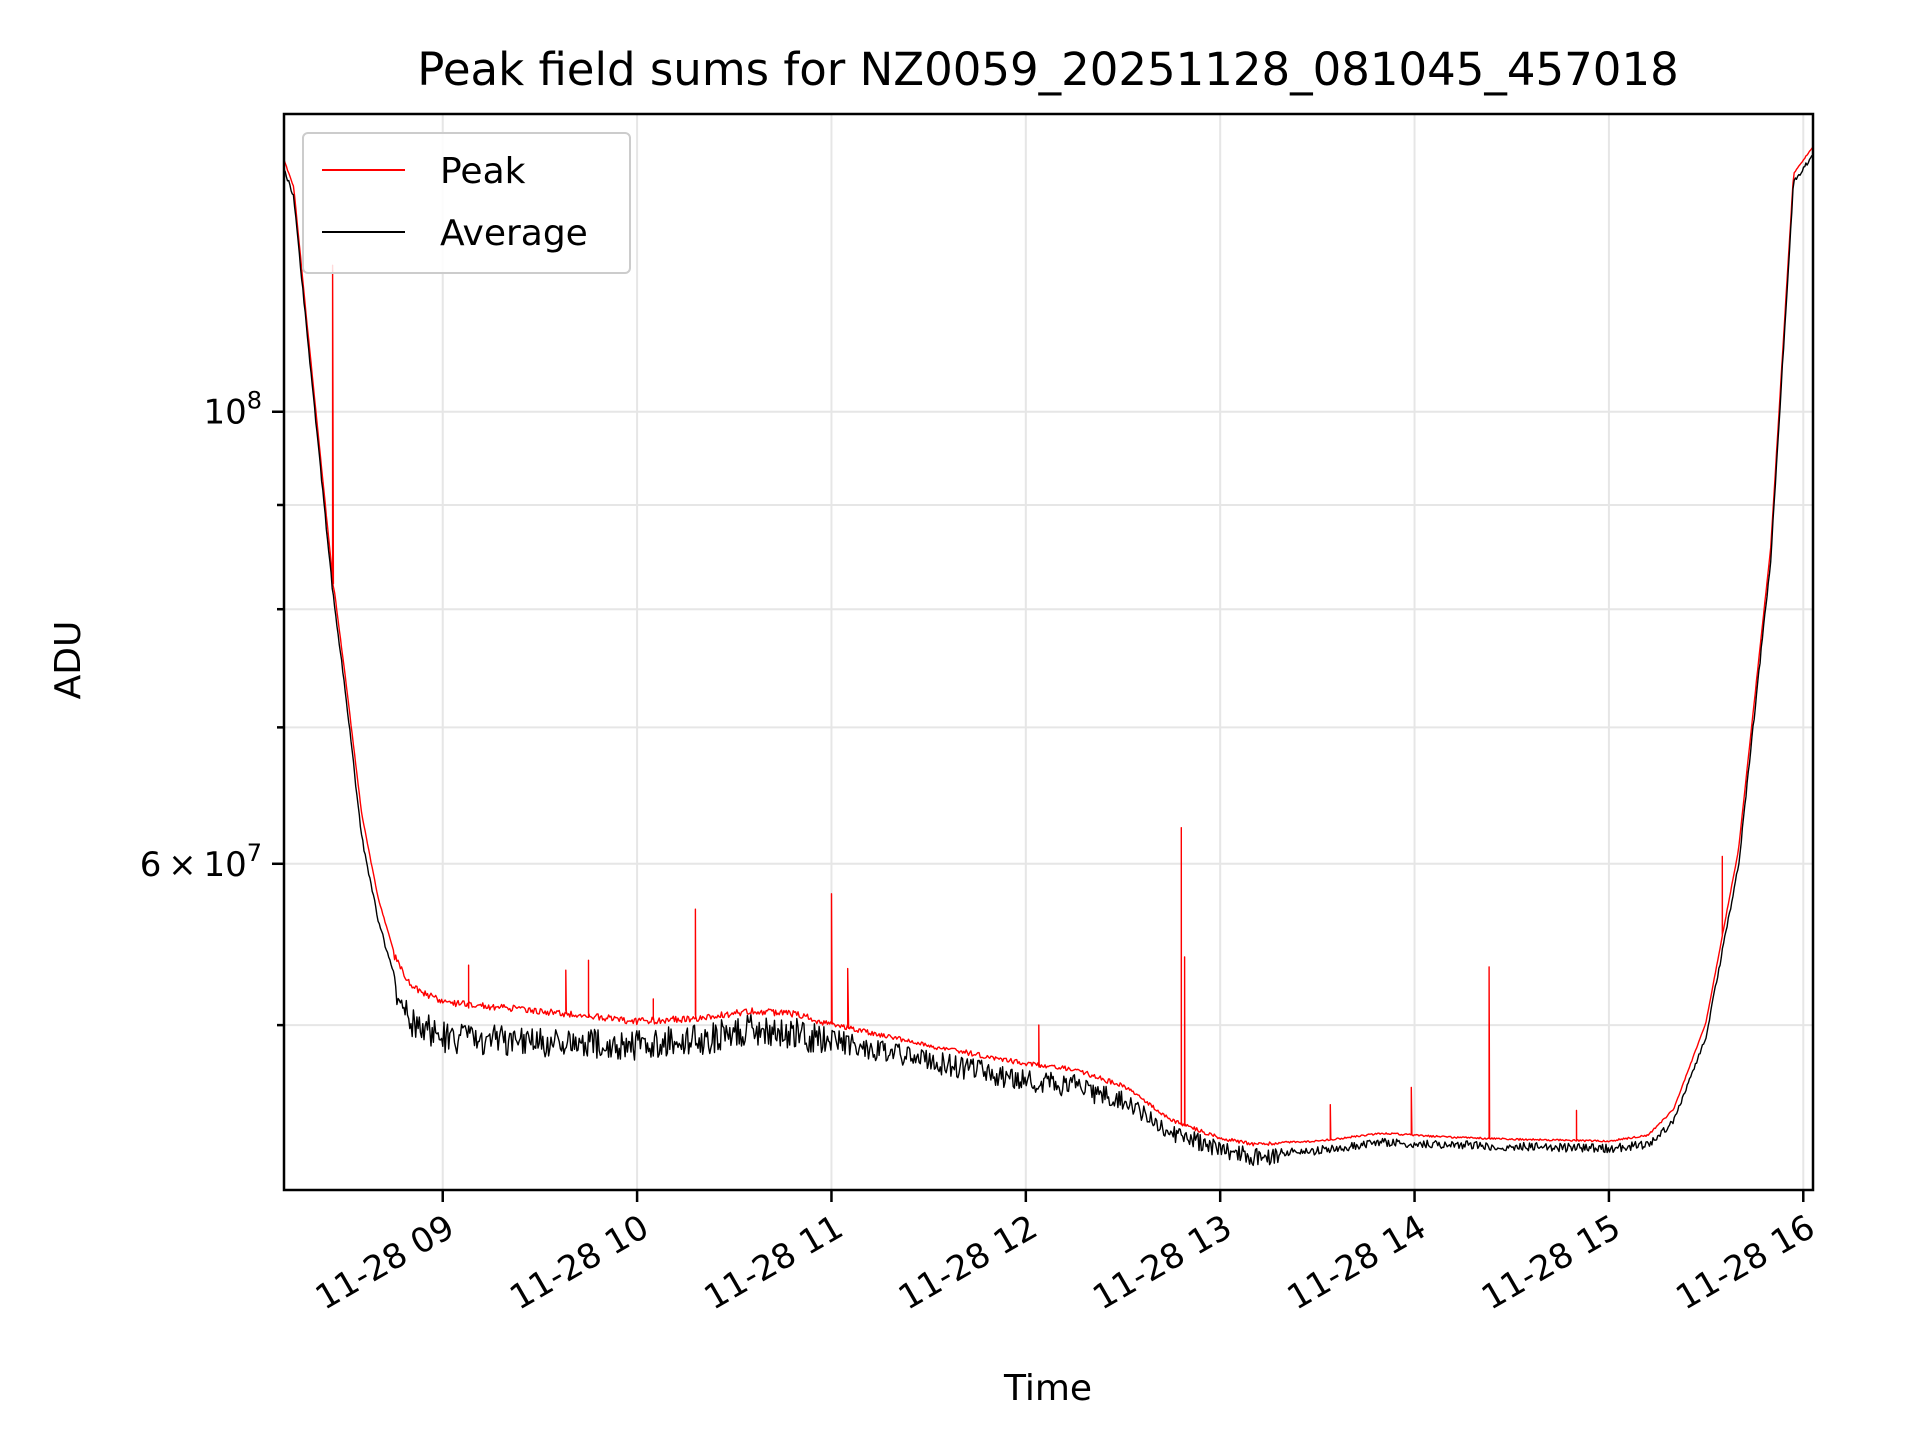  What do you see at coordinates (1745, 1262) in the screenshot?
I see `x-tick-label: 11-28 16` at bounding box center [1745, 1262].